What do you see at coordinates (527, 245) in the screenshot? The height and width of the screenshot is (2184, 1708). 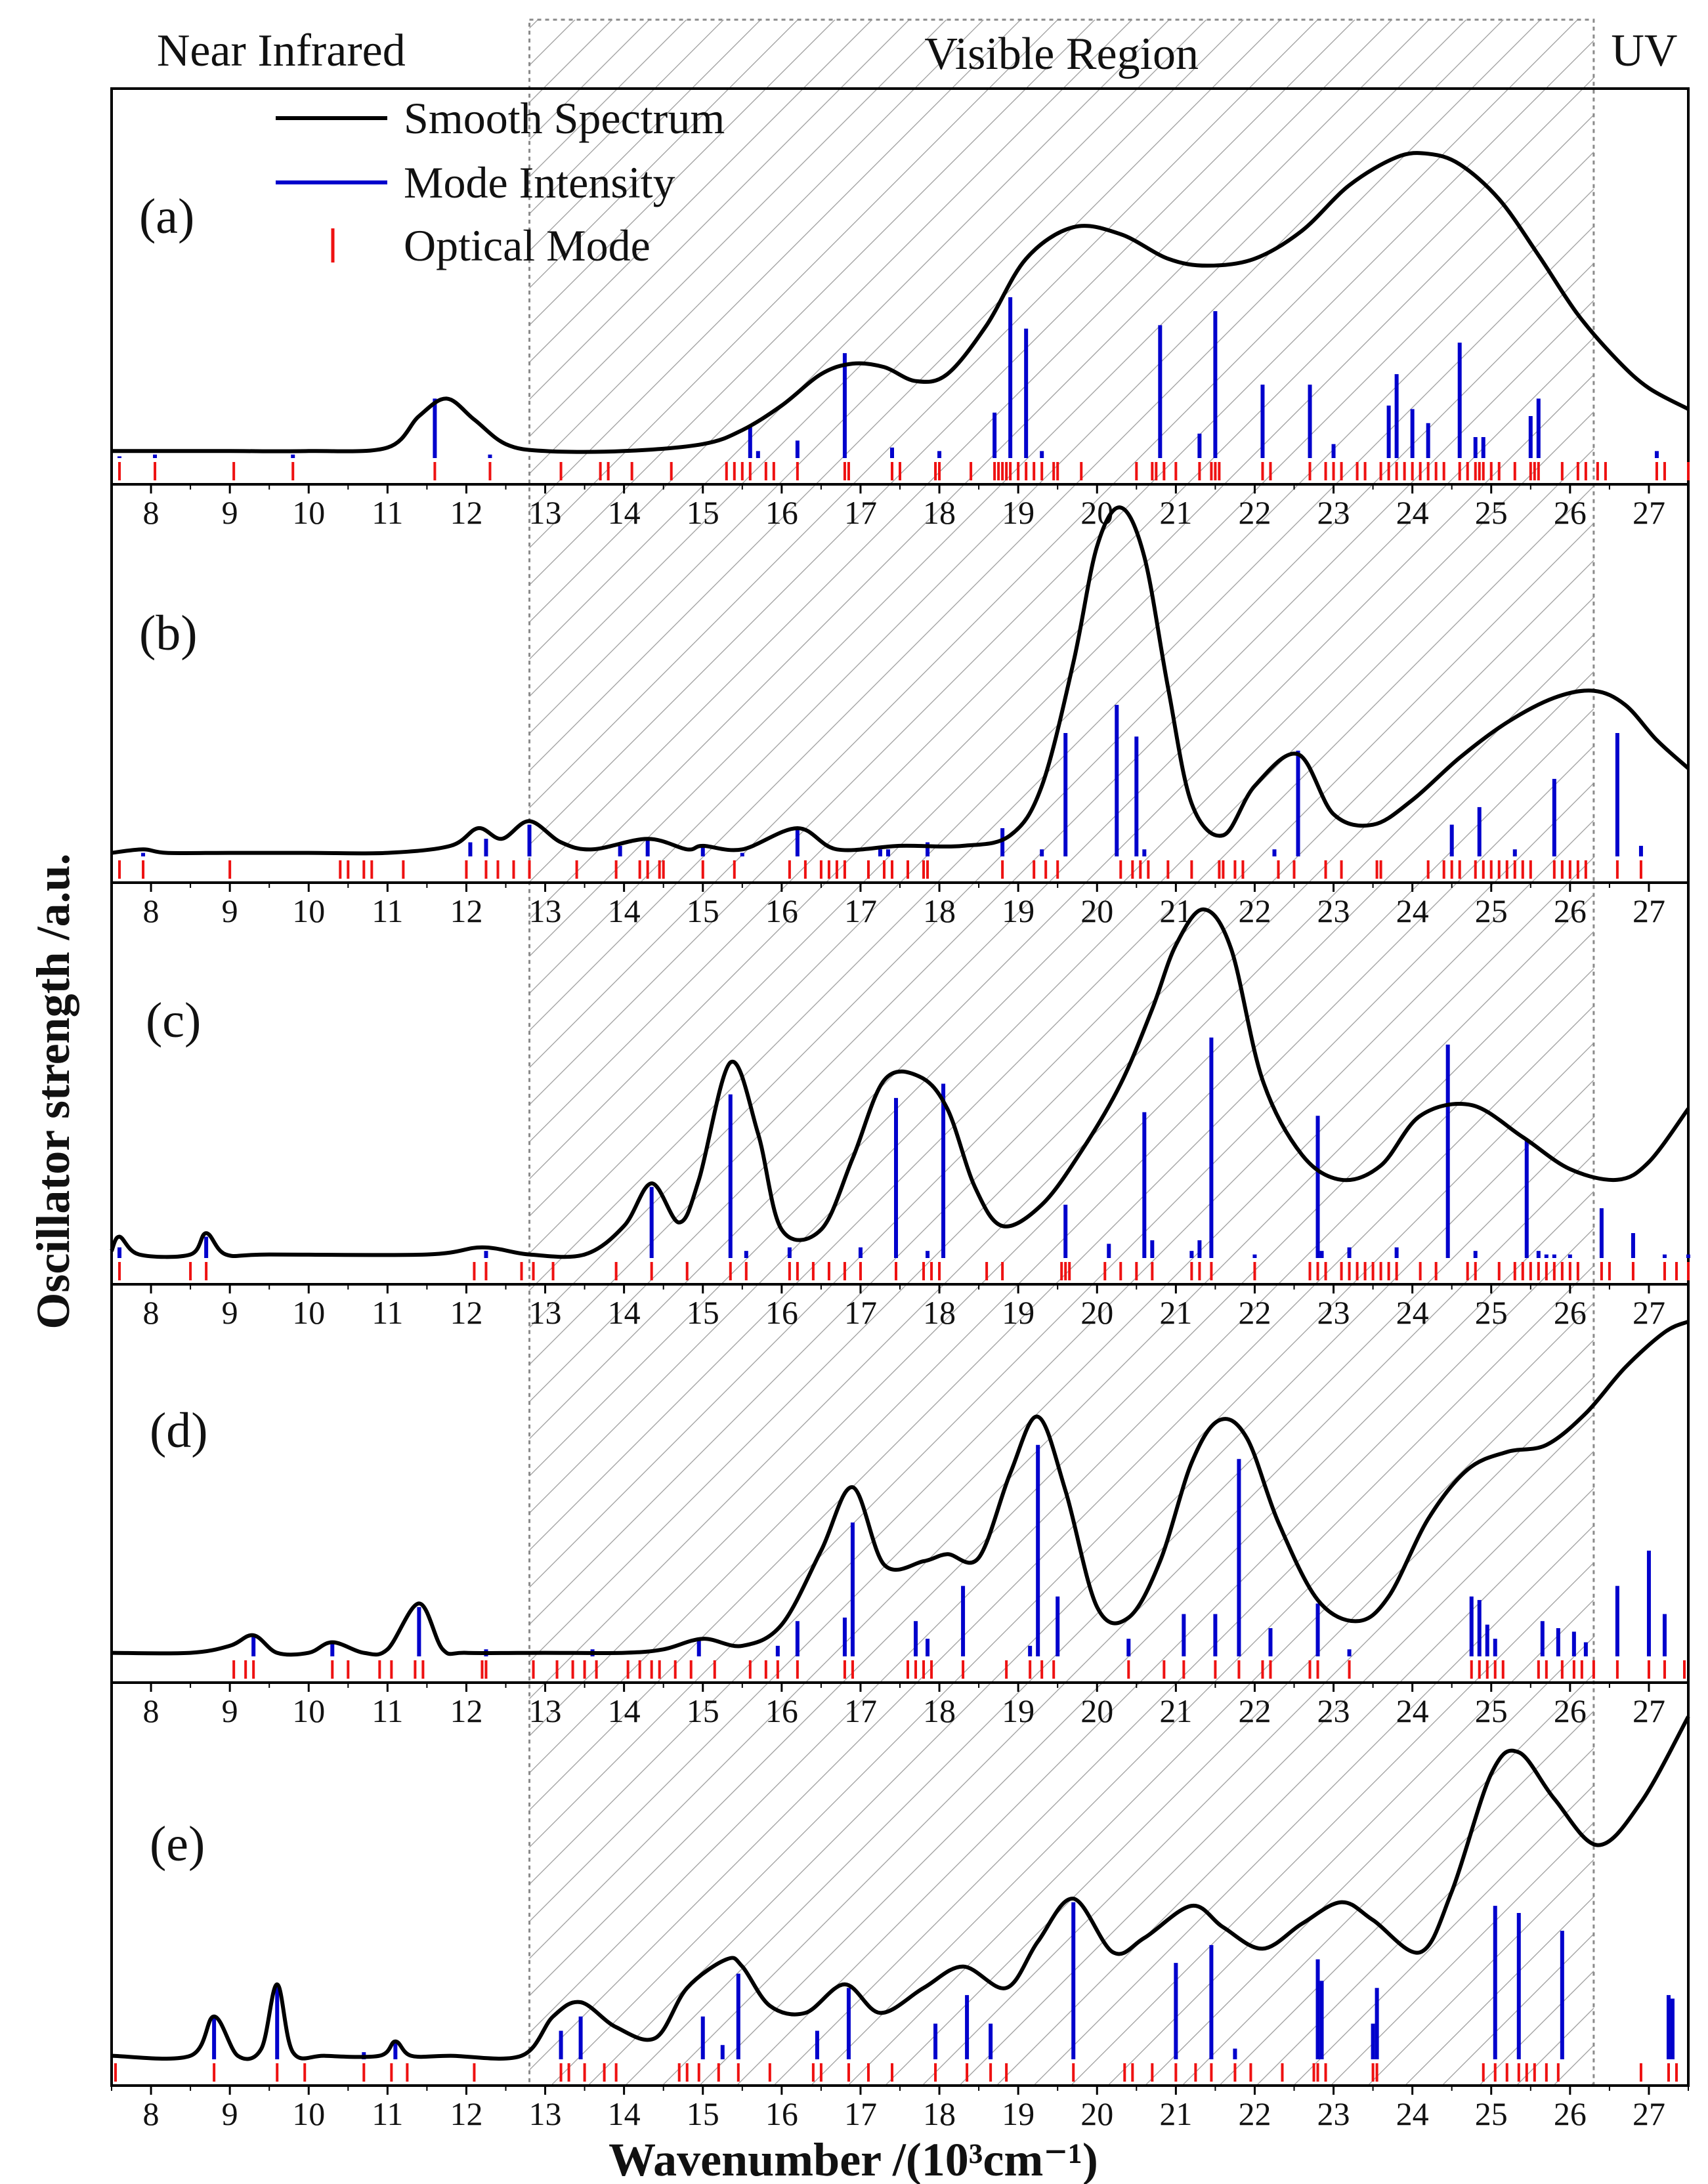 I see `legend-optical-label: Optical Mode` at bounding box center [527, 245].